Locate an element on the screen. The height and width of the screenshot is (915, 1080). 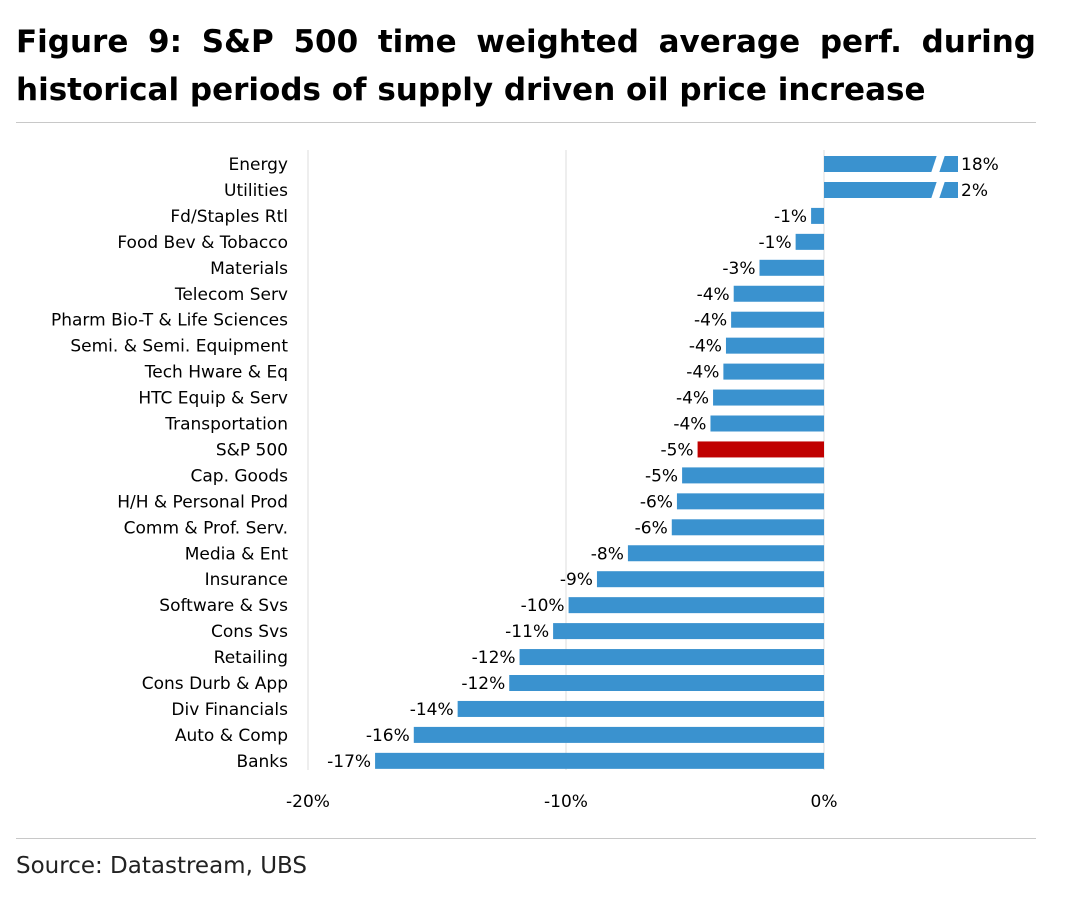
x-tick-label: 0% is located at coordinates (824, 802).